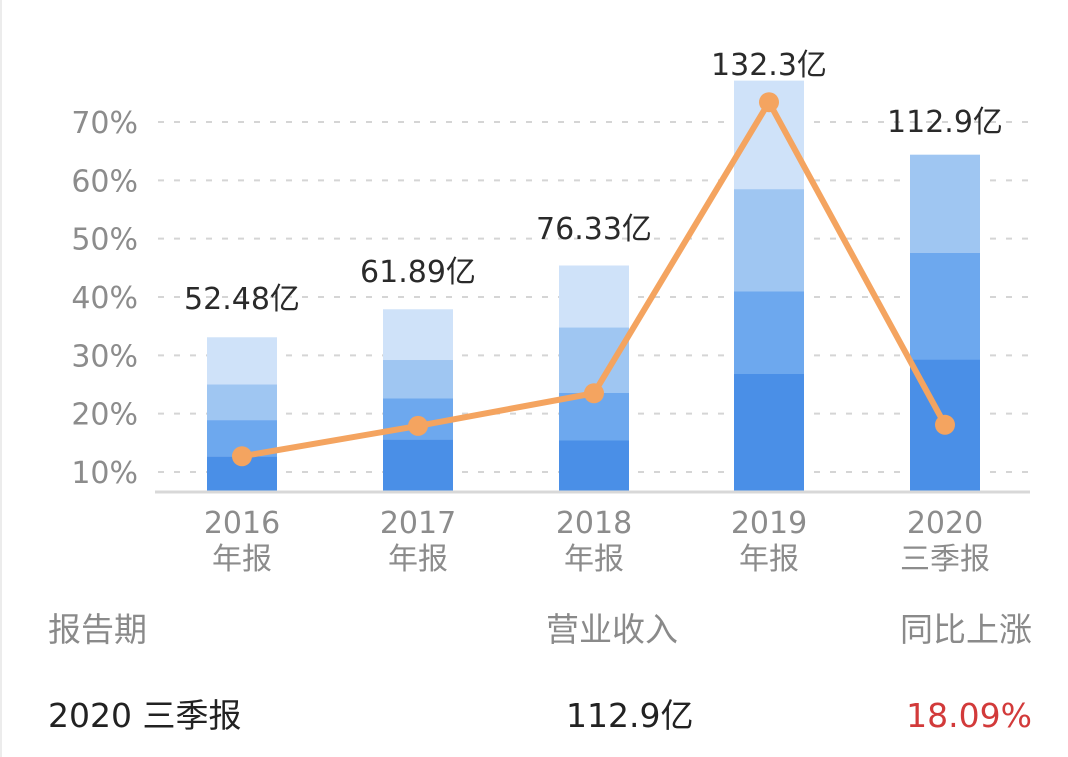 Image resolution: width=1068 pixels, height=757 pixels. I want to click on header-revenue: 营业收入, so click(612, 629).